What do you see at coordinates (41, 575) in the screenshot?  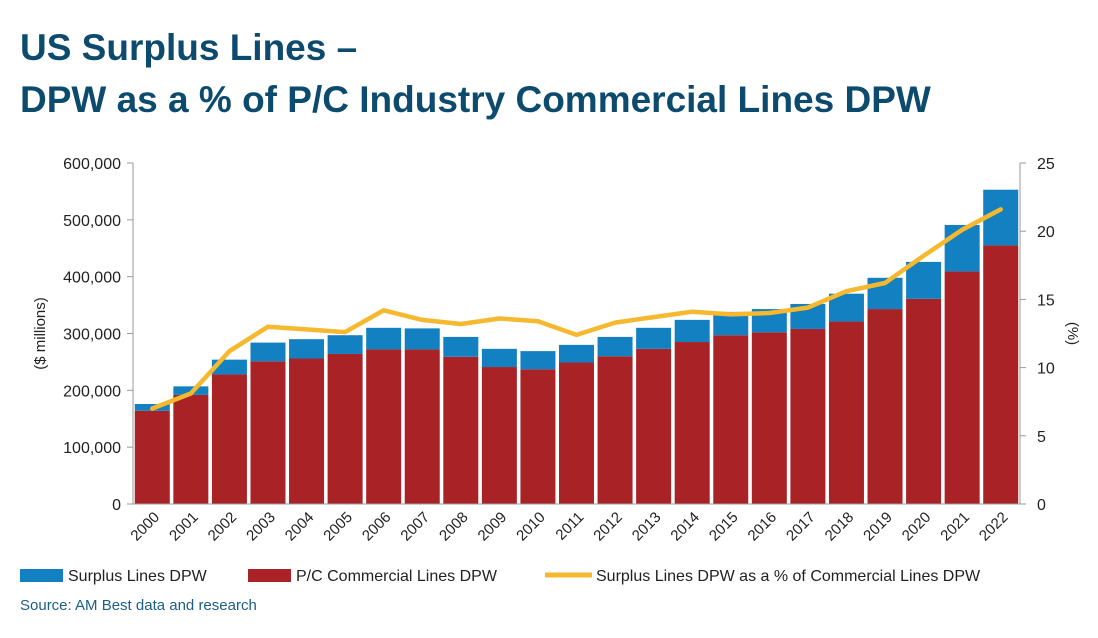 I see `legend-swatch-surplus-lines` at bounding box center [41, 575].